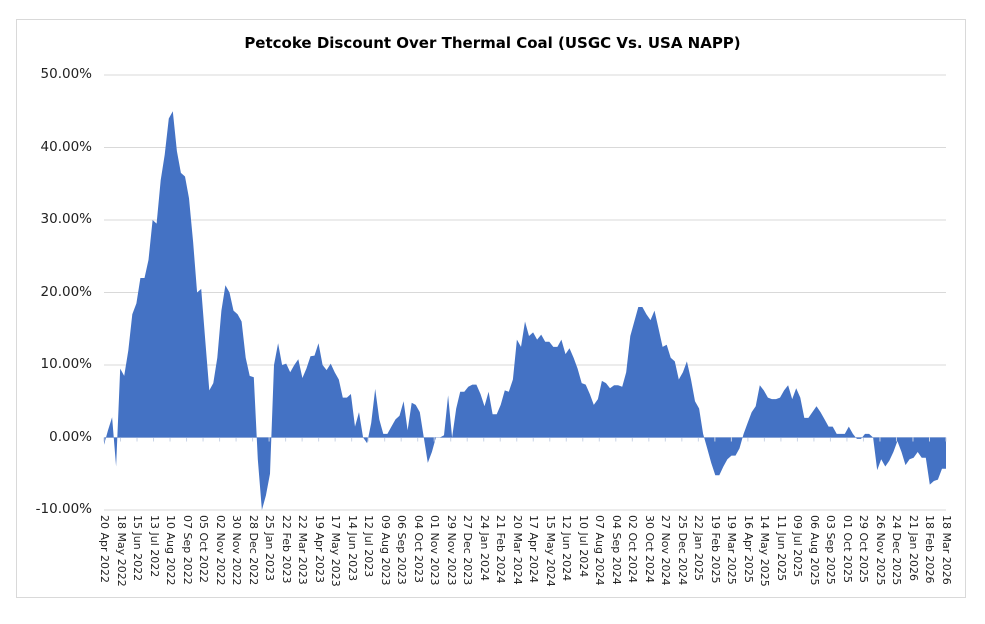  Describe the element at coordinates (63, 509) in the screenshot. I see `y-tick-label: -10.00%` at that location.